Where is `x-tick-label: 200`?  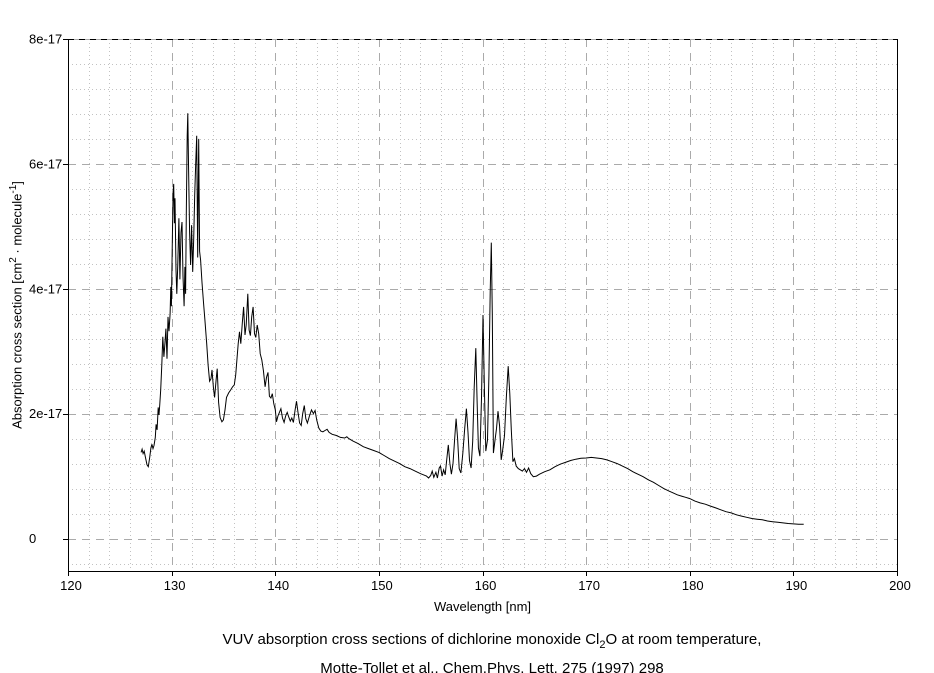
x-tick-label: 200 is located at coordinates (900, 585).